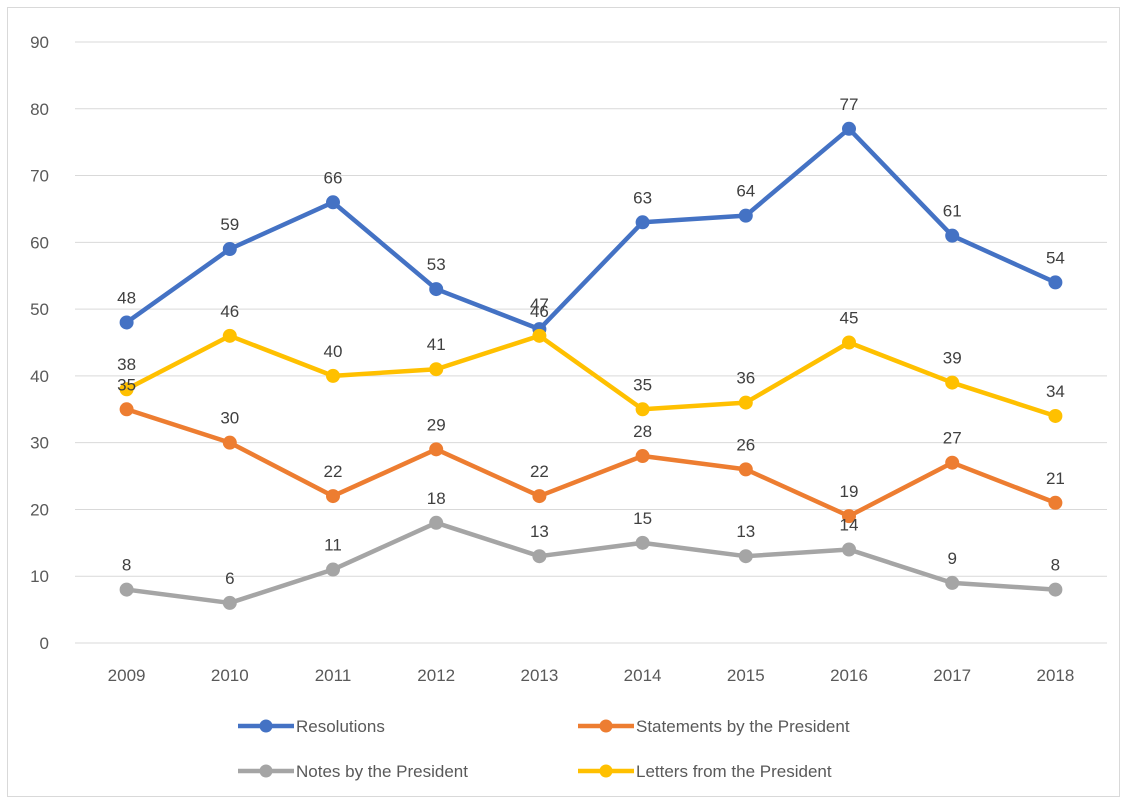 Image resolution: width=1123 pixels, height=800 pixels. I want to click on y-tick-label: 60, so click(39, 242).